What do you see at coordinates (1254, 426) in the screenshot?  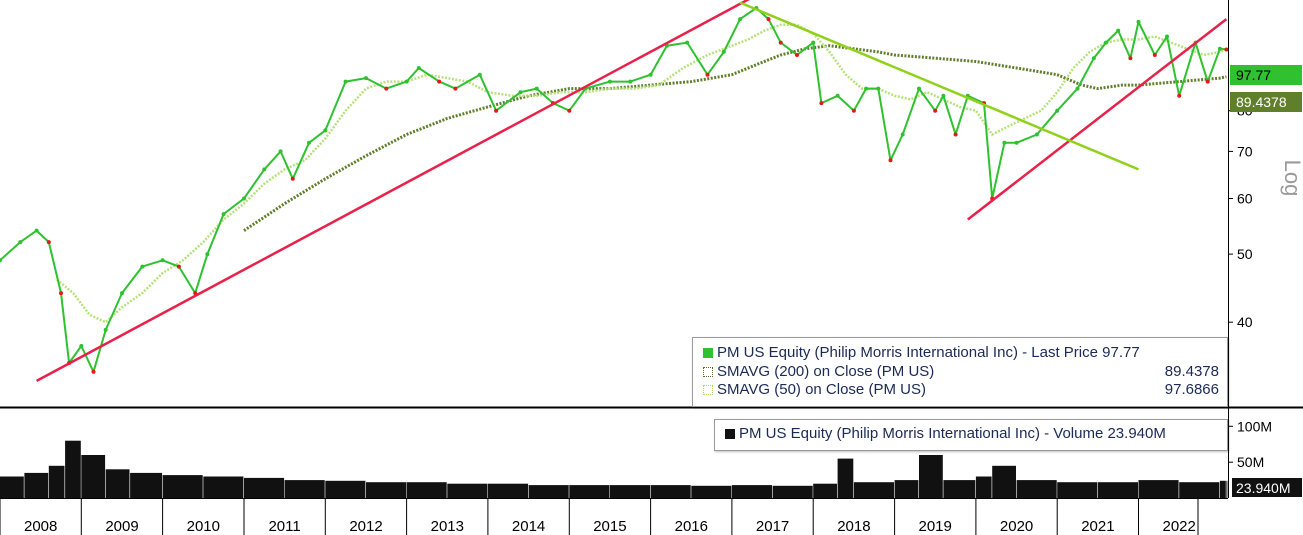 I see `volume-tick-label: 100M` at bounding box center [1254, 426].